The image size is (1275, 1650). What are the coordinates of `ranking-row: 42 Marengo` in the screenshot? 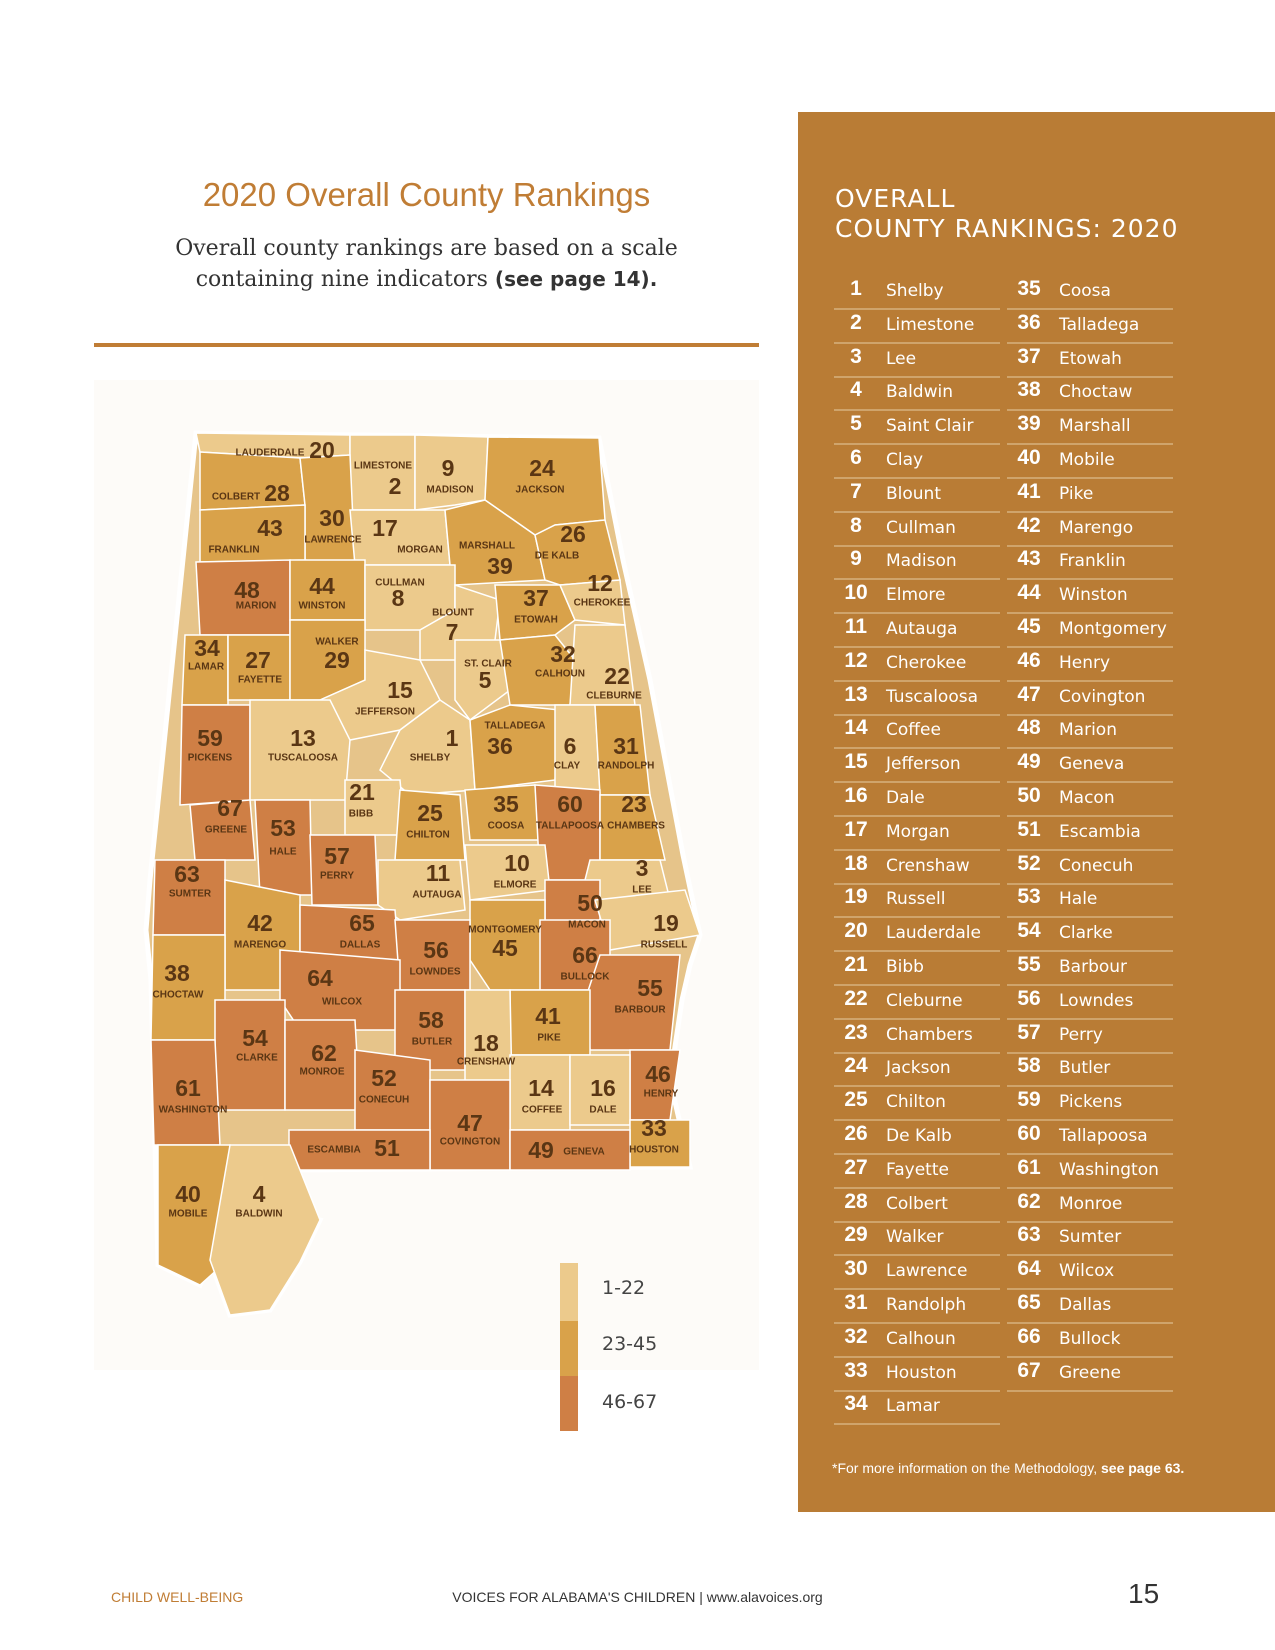 It's located at (1090, 529).